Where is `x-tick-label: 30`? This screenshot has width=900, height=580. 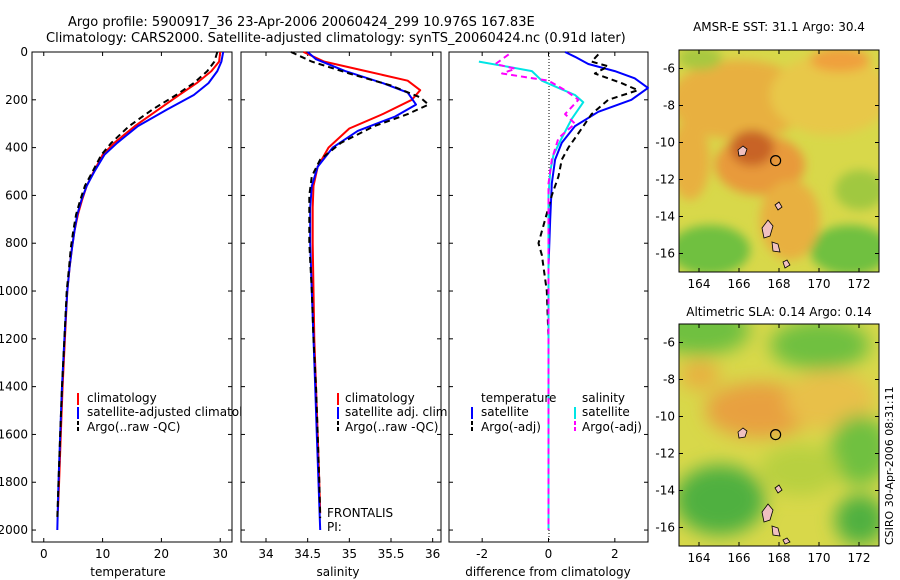
x-tick-label: 30 is located at coordinates (220, 554).